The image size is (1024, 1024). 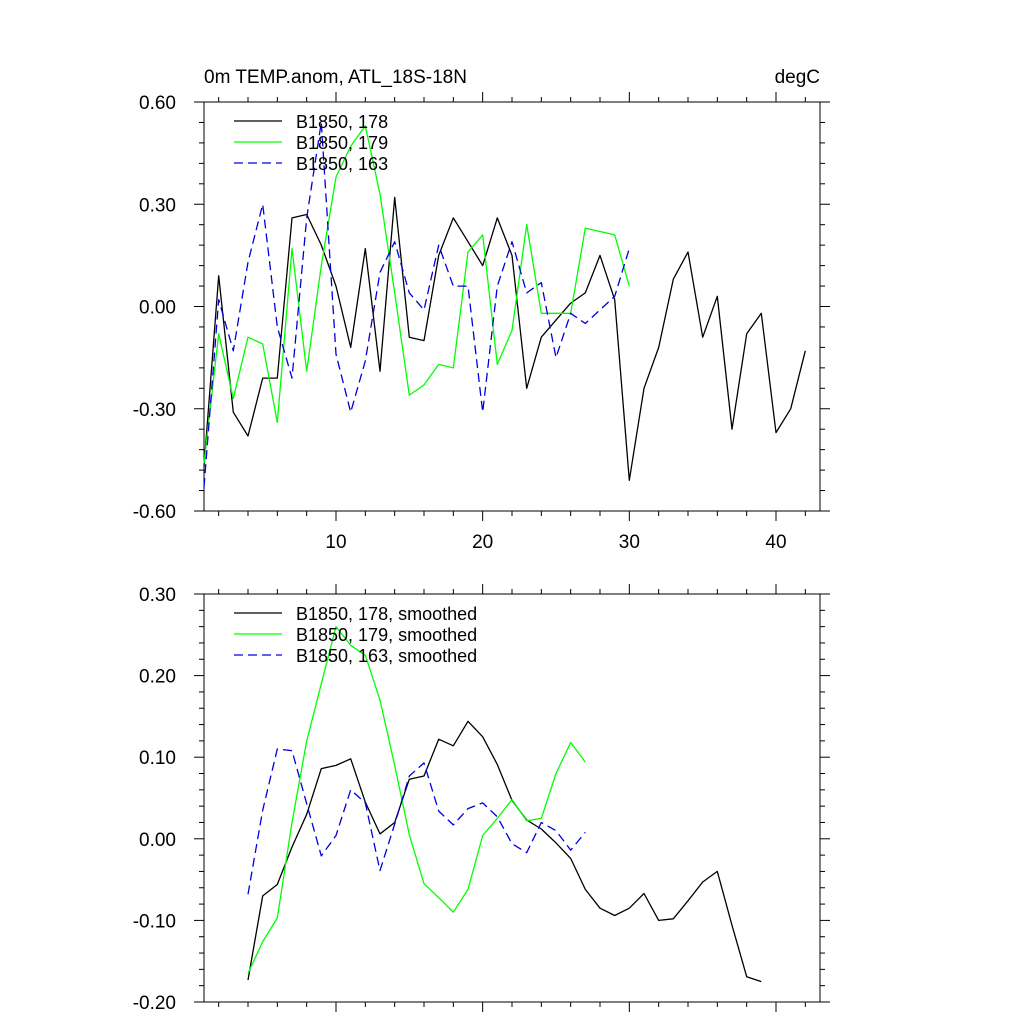 What do you see at coordinates (342, 164) in the screenshot?
I see `top-legend-label-3: B1850, 163` at bounding box center [342, 164].